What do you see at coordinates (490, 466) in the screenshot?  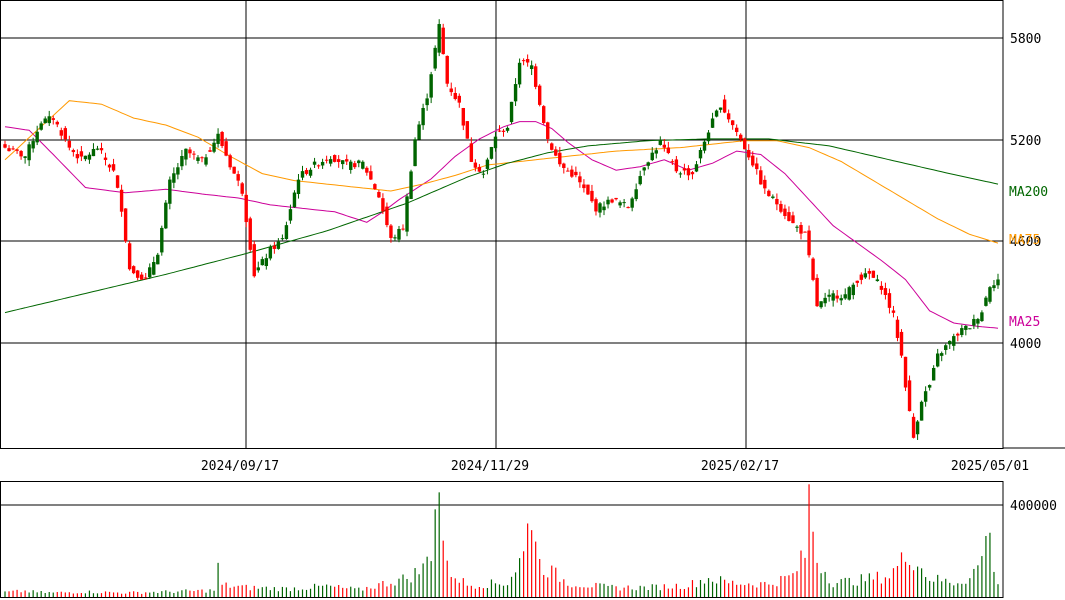 I see `x-tick-label: 2024/11/29` at bounding box center [490, 466].